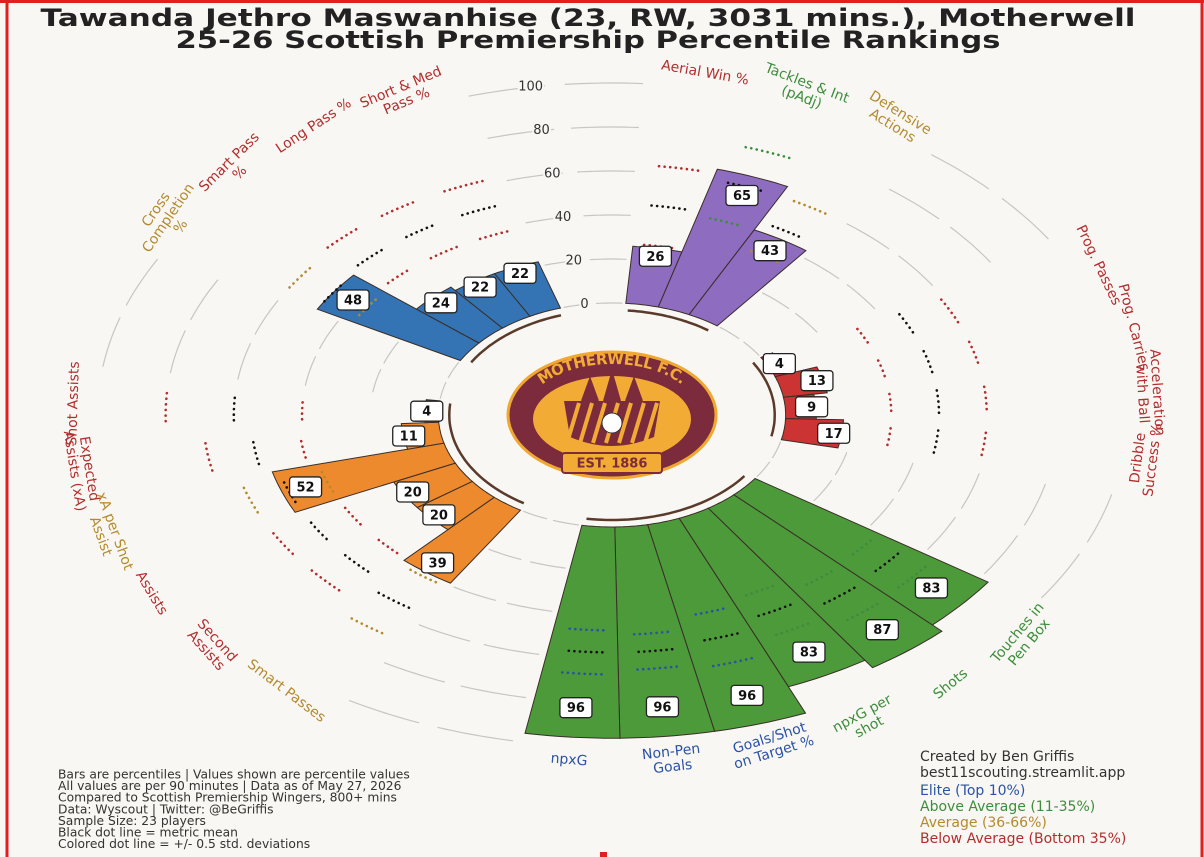 The width and height of the screenshot is (1204, 857). Describe the element at coordinates (612, 423) in the screenshot. I see `logo-ball` at that location.